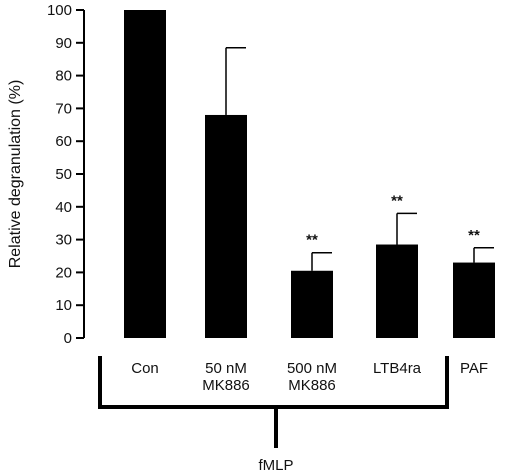  What do you see at coordinates (397, 368) in the screenshot?
I see `category-label: LTB4ra` at bounding box center [397, 368].